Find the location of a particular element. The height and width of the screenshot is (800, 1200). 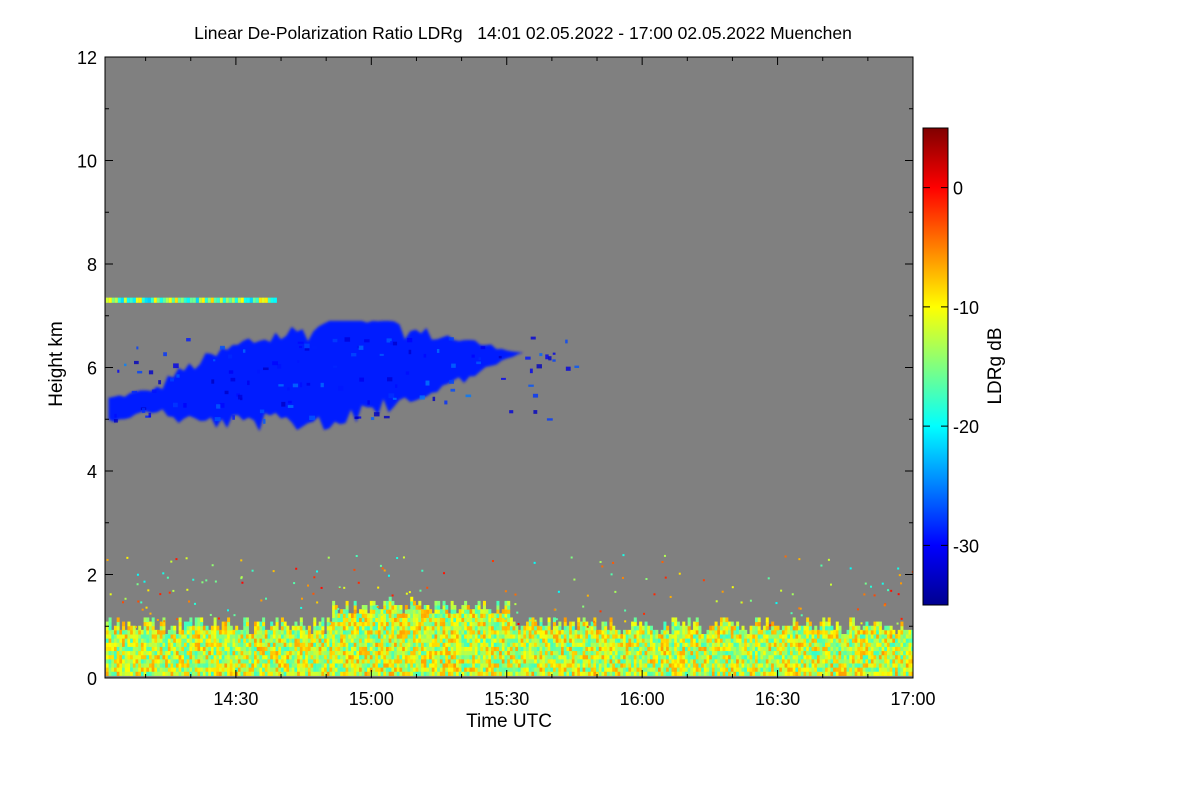

speckle is located at coordinates (338, 608).